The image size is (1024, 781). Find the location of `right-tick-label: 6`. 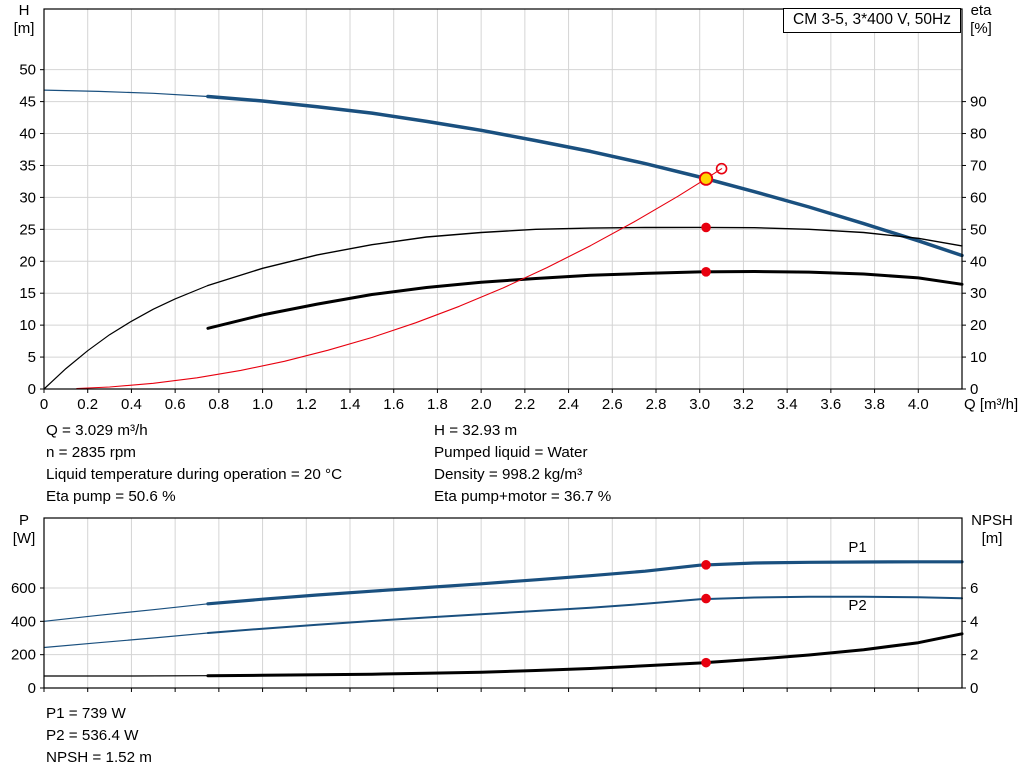

right-tick-label: 6 is located at coordinates (974, 588).